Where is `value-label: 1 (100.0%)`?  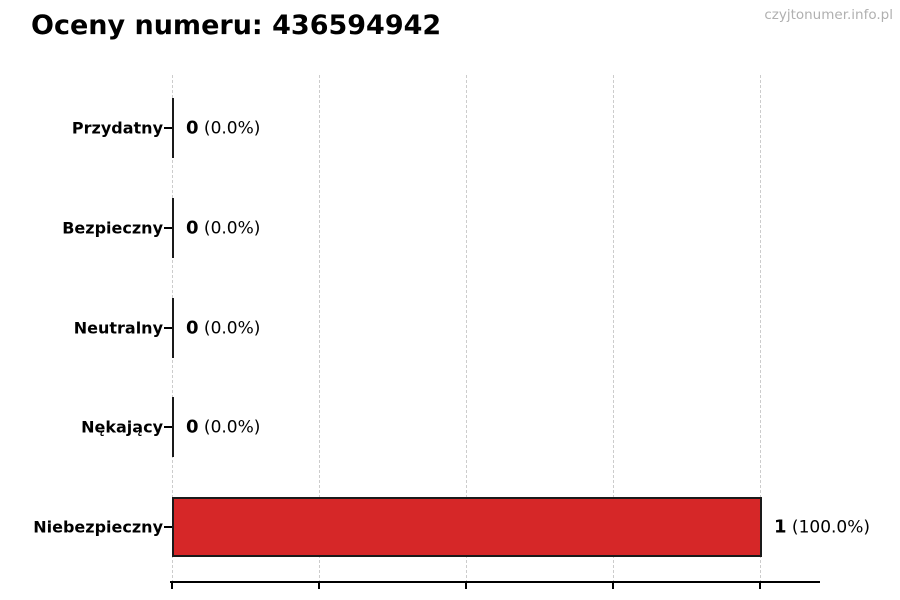
value-label: 1 (100.0%) is located at coordinates (822, 527).